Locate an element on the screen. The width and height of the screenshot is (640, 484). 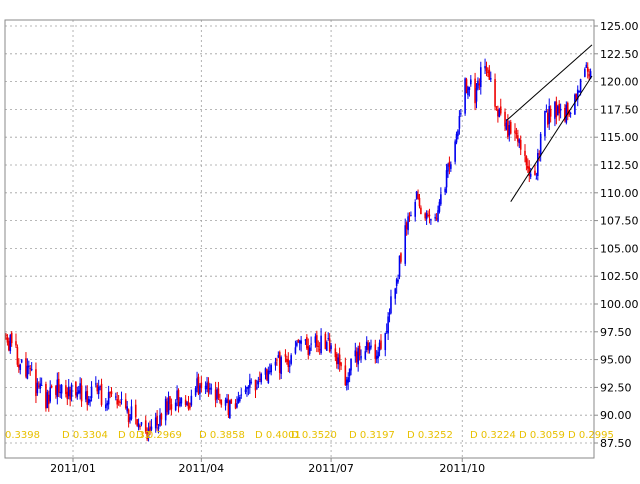
y-tick-label: 100.00 is located at coordinates (619, 304).